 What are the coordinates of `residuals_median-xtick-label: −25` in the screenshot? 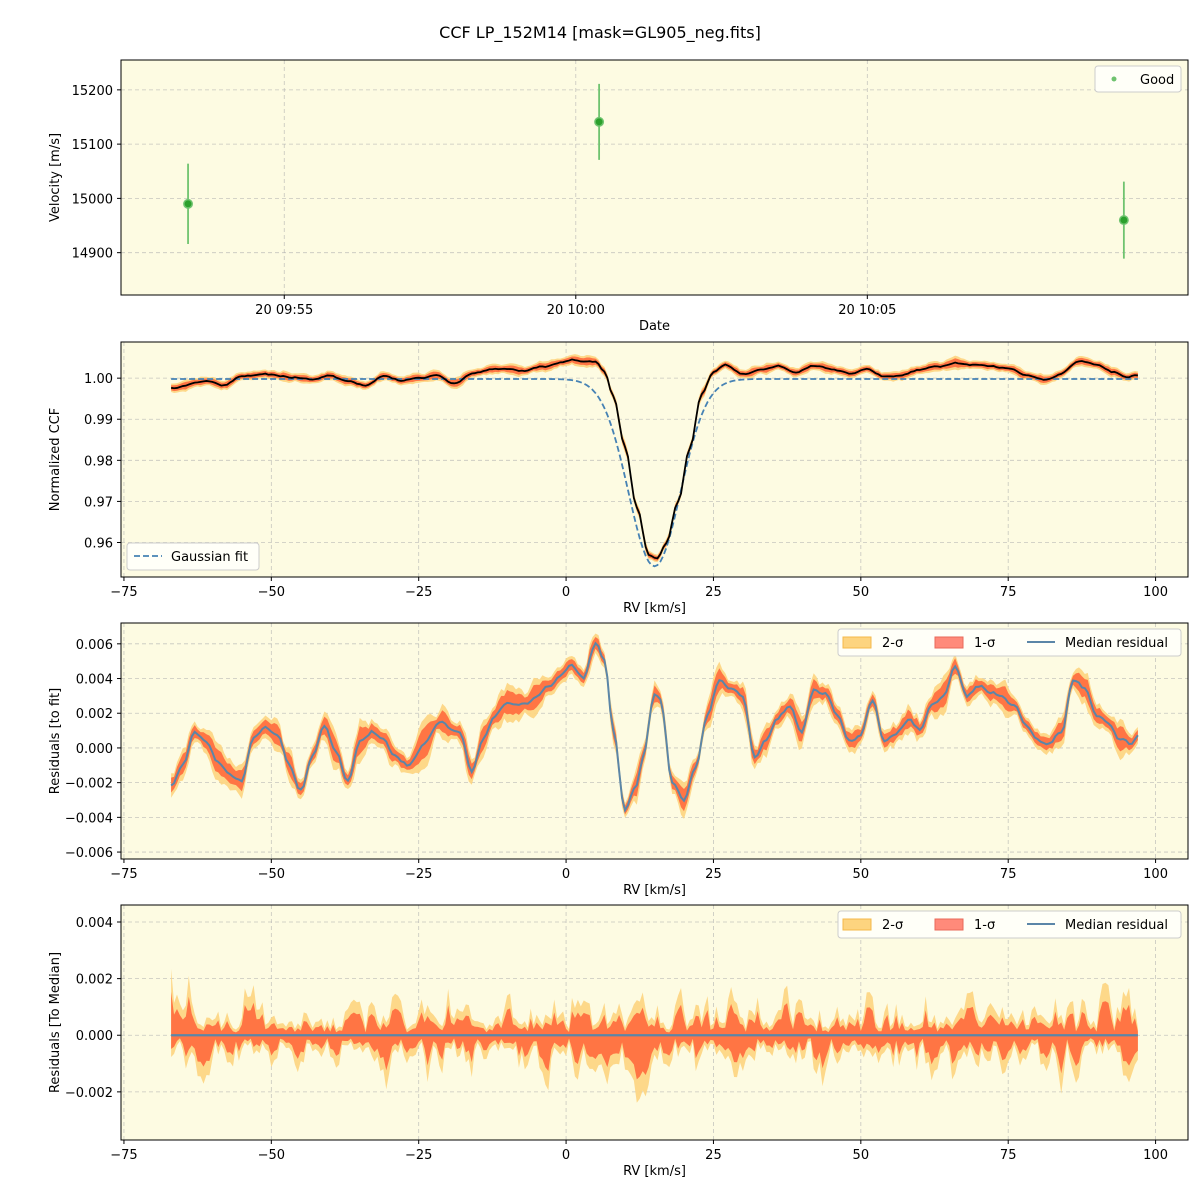 It's located at (418, 1155).